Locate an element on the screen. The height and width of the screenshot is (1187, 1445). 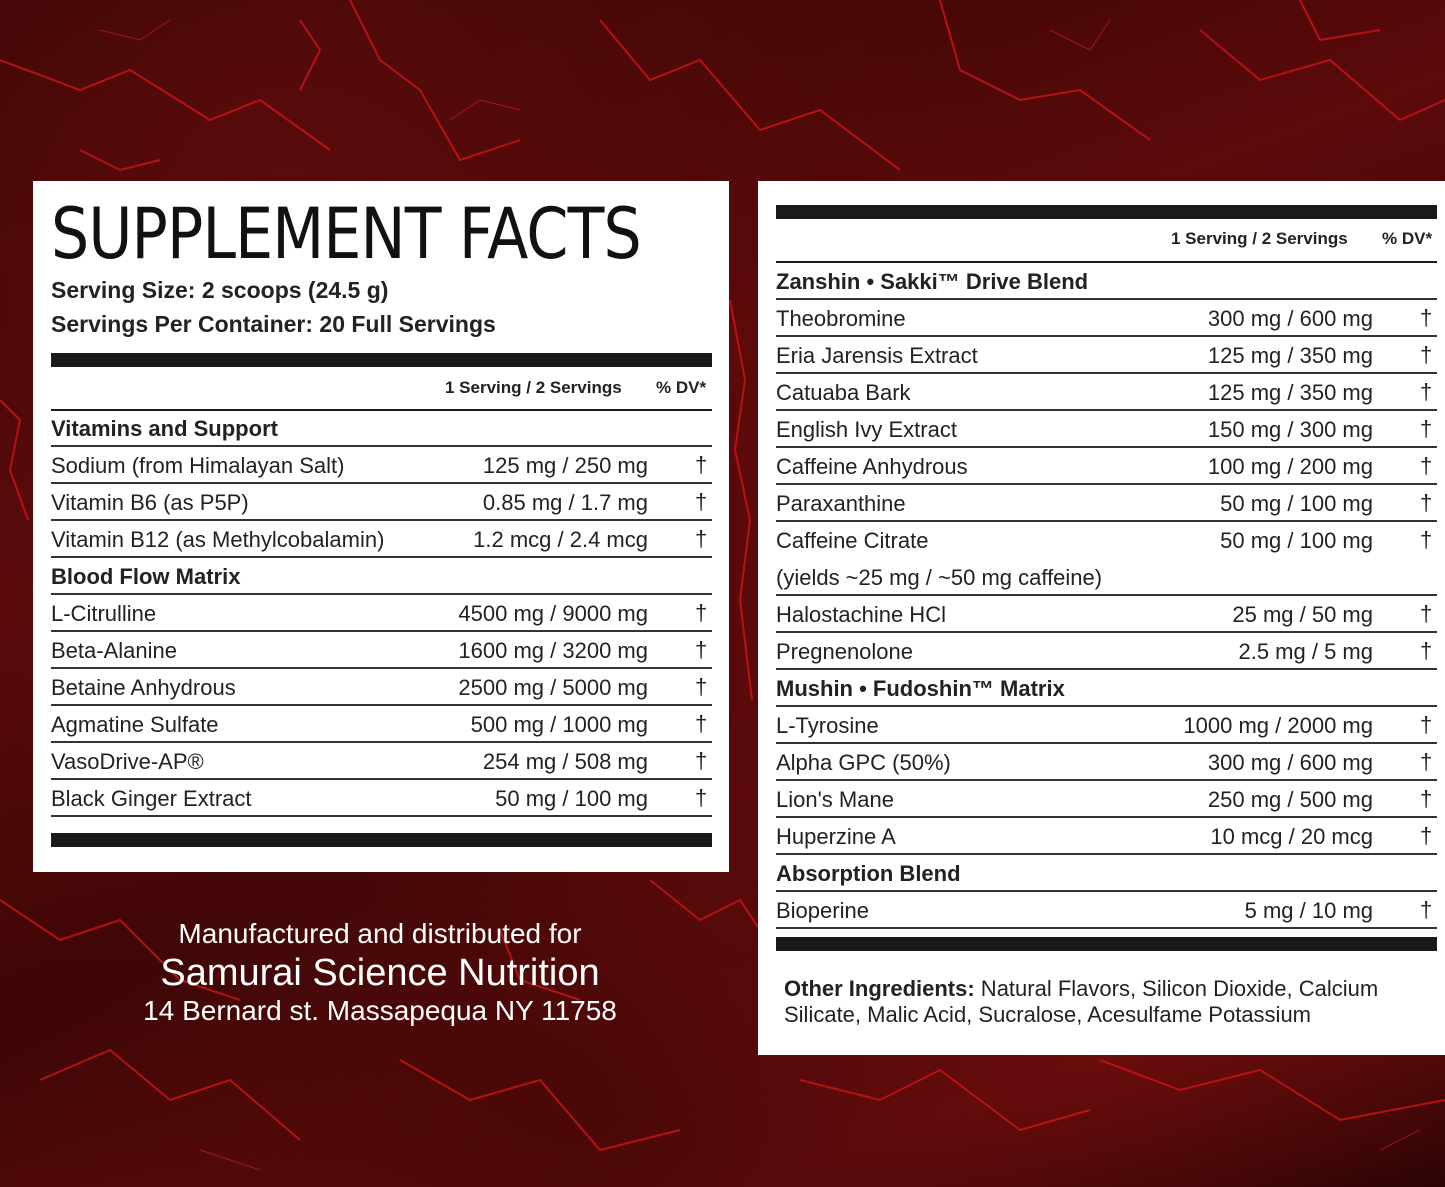
nutrient-row: Alpha GPC (50%) 300 mg / 600 mg † is located at coordinates (1106, 762).